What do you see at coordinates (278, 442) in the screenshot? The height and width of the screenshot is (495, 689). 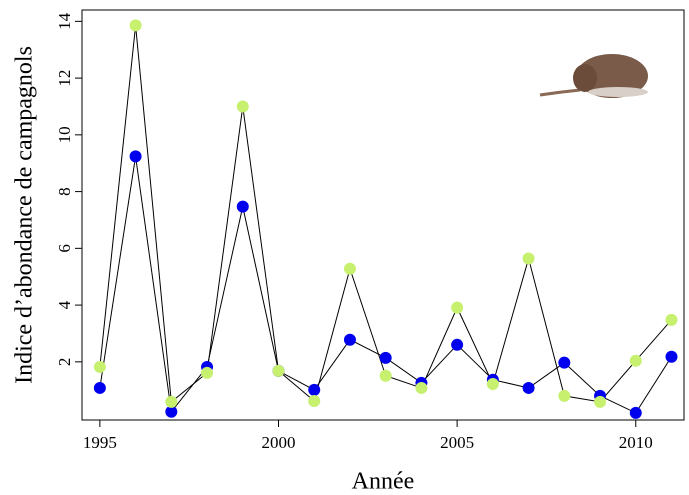 I see `x-tick-label: 2000` at bounding box center [278, 442].